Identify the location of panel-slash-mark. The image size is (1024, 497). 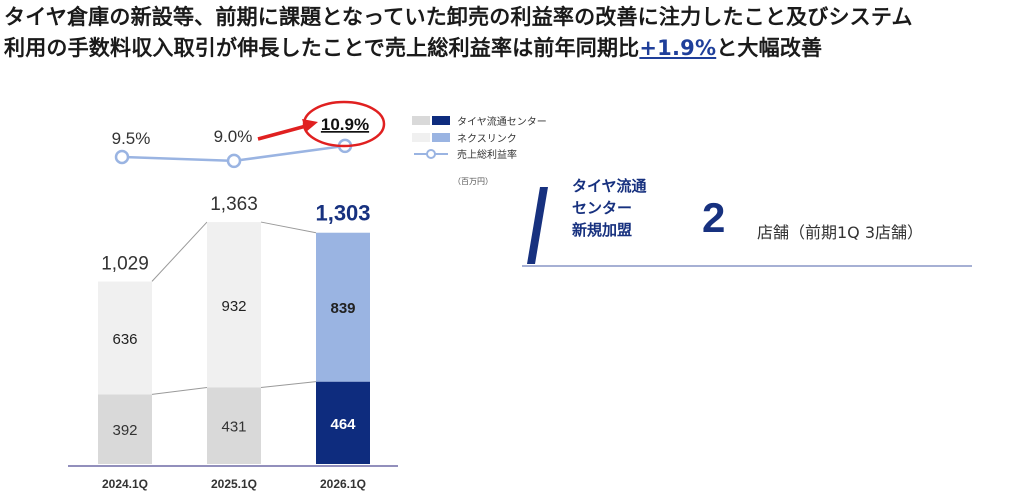
(537, 225).